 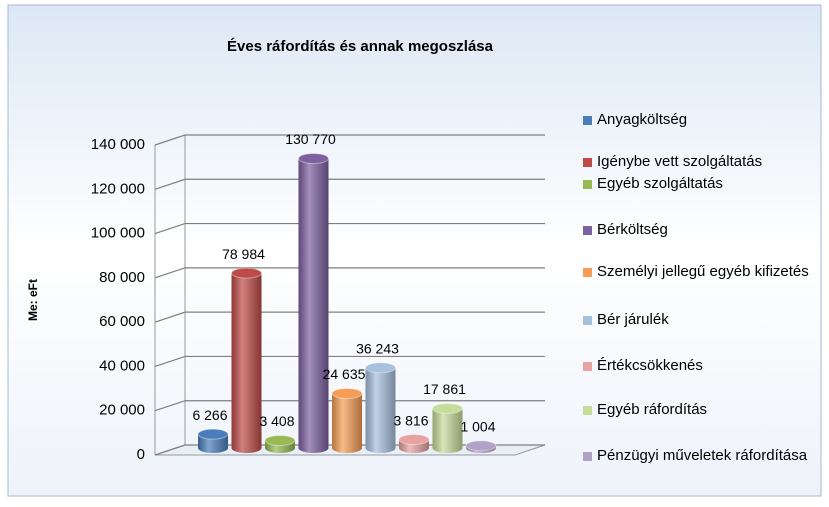 I want to click on legend-item: Igénybe vett szolgáltatás, so click(x=701, y=162).